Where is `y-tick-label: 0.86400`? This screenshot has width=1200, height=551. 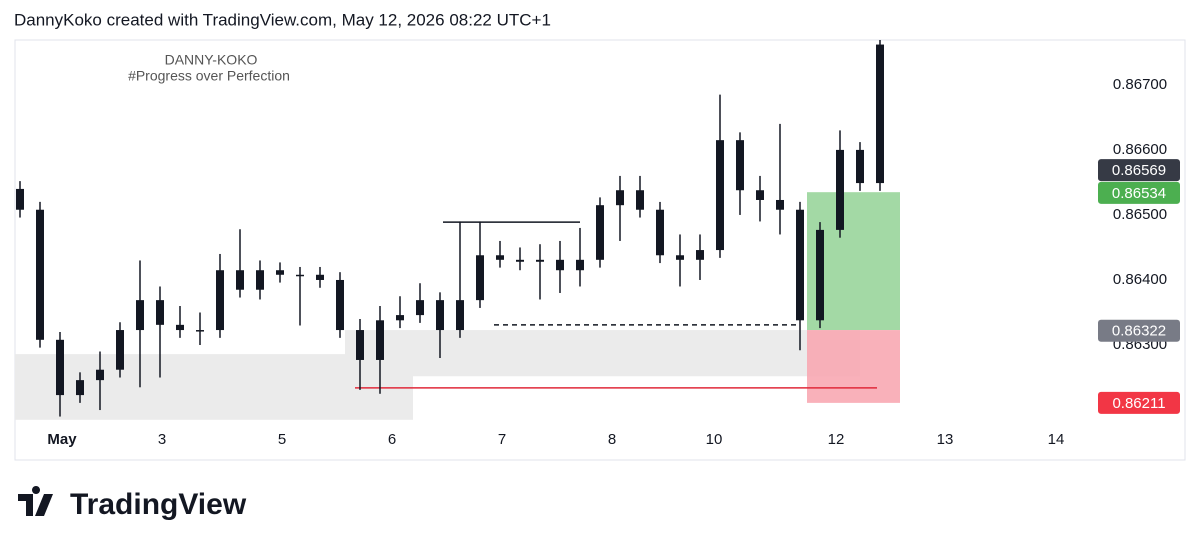 y-tick-label: 0.86400 is located at coordinates (1140, 279).